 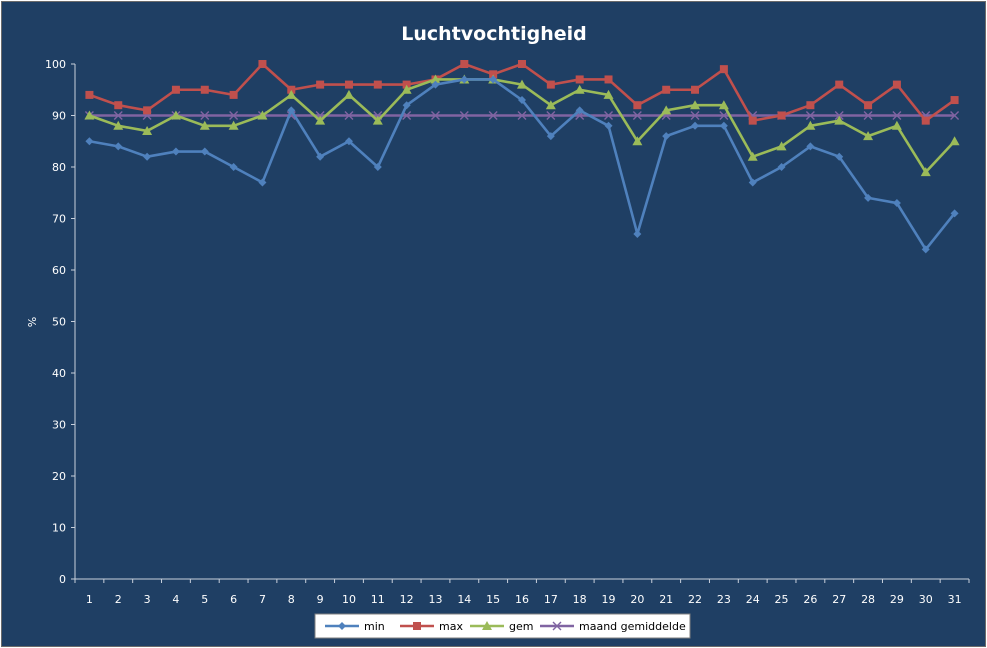 What do you see at coordinates (59, 373) in the screenshot?
I see `y-tick-label: 40` at bounding box center [59, 373].